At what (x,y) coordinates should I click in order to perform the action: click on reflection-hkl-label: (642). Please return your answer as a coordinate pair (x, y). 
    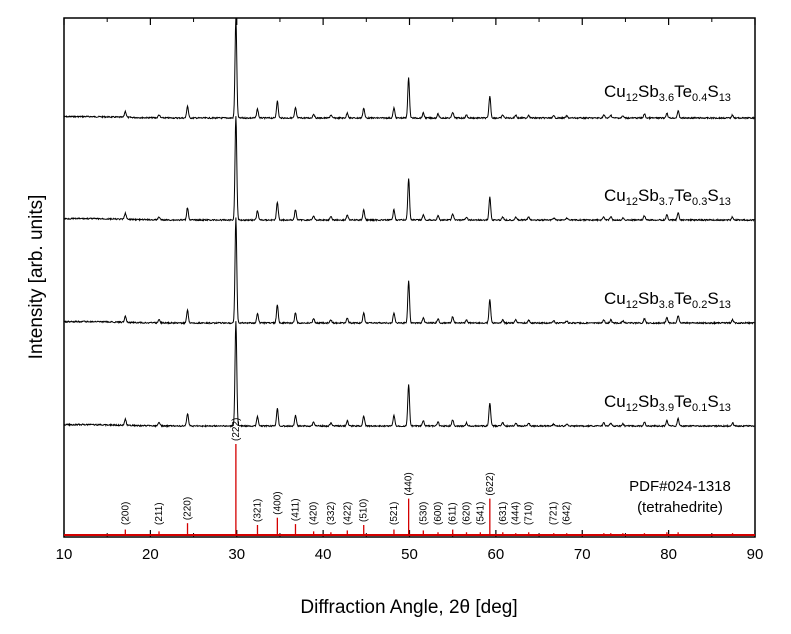
    Looking at the image, I should click on (567, 513).